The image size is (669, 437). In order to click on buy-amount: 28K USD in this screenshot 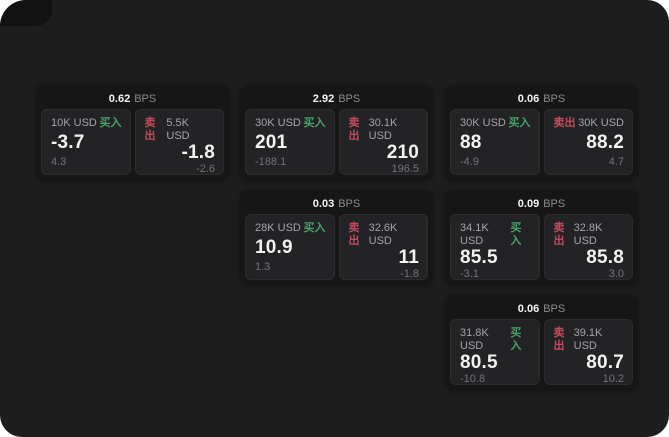, I will do `click(278, 228)`.